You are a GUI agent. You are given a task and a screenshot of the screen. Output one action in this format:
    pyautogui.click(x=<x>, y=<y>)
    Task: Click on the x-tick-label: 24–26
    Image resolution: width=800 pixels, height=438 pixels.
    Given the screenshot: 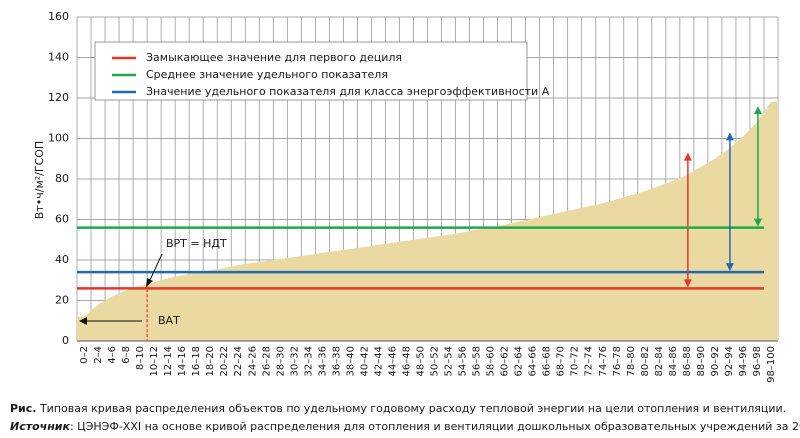 What is the action you would take?
    pyautogui.click(x=252, y=361)
    